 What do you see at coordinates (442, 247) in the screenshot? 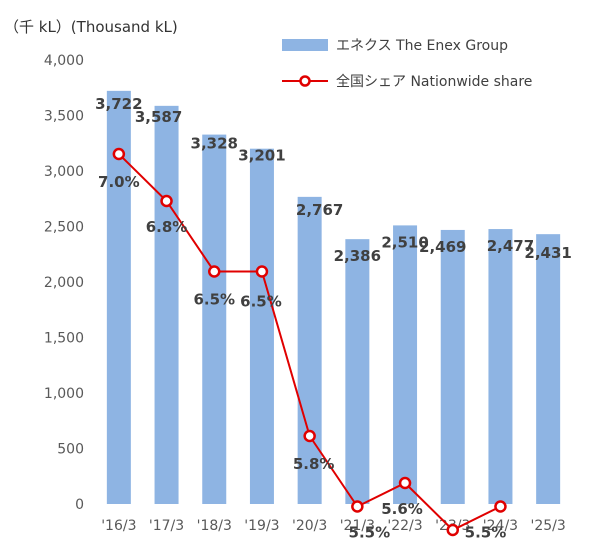
I see `bar-value-label: 2,469` at bounding box center [442, 247].